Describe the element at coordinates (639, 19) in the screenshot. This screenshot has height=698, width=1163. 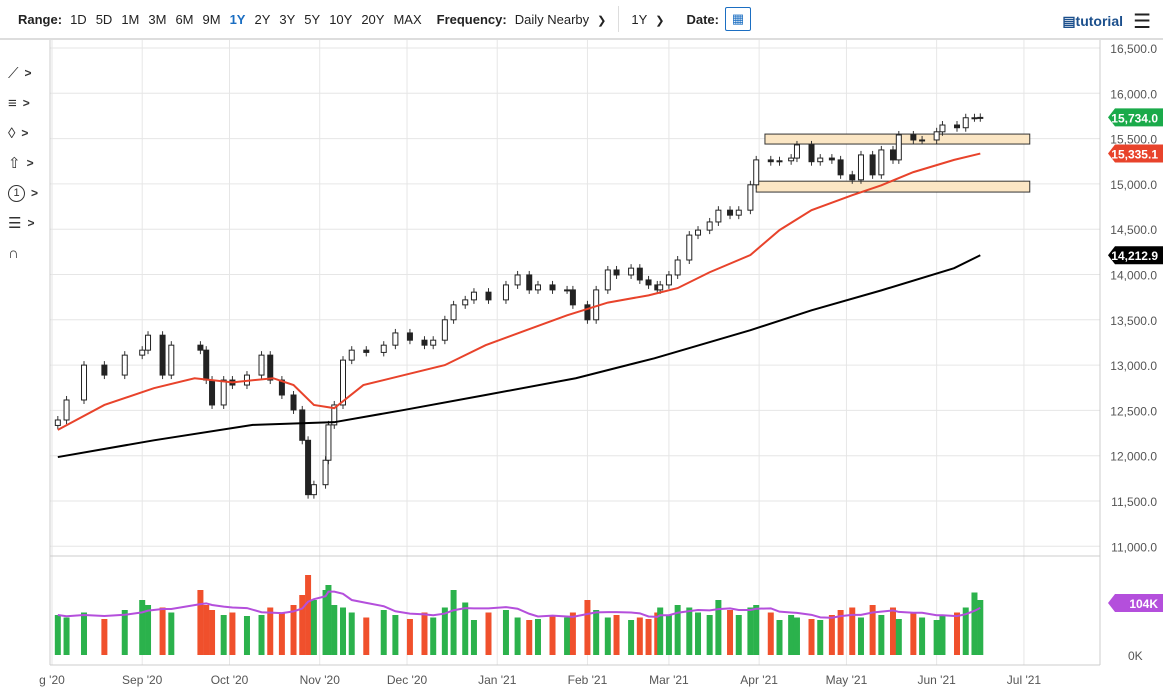
I see `period-value: 1Y` at that location.